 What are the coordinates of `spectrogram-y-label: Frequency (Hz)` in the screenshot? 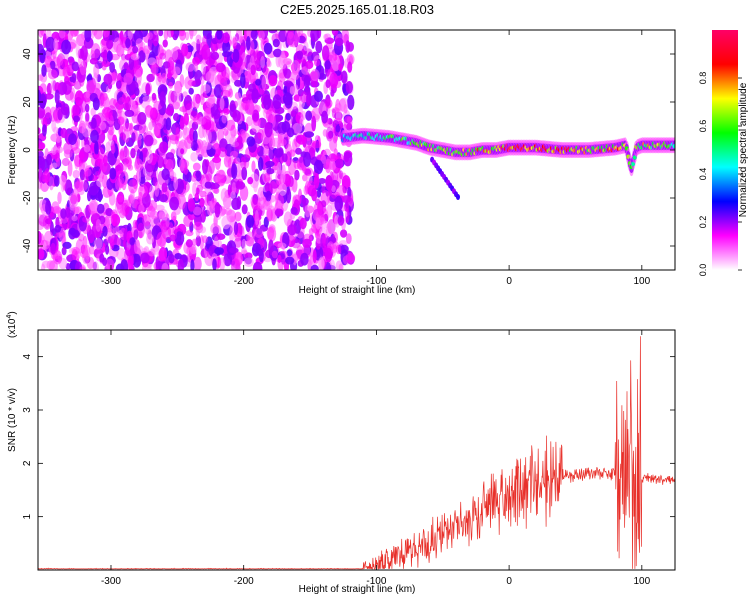 It's located at (12, 150).